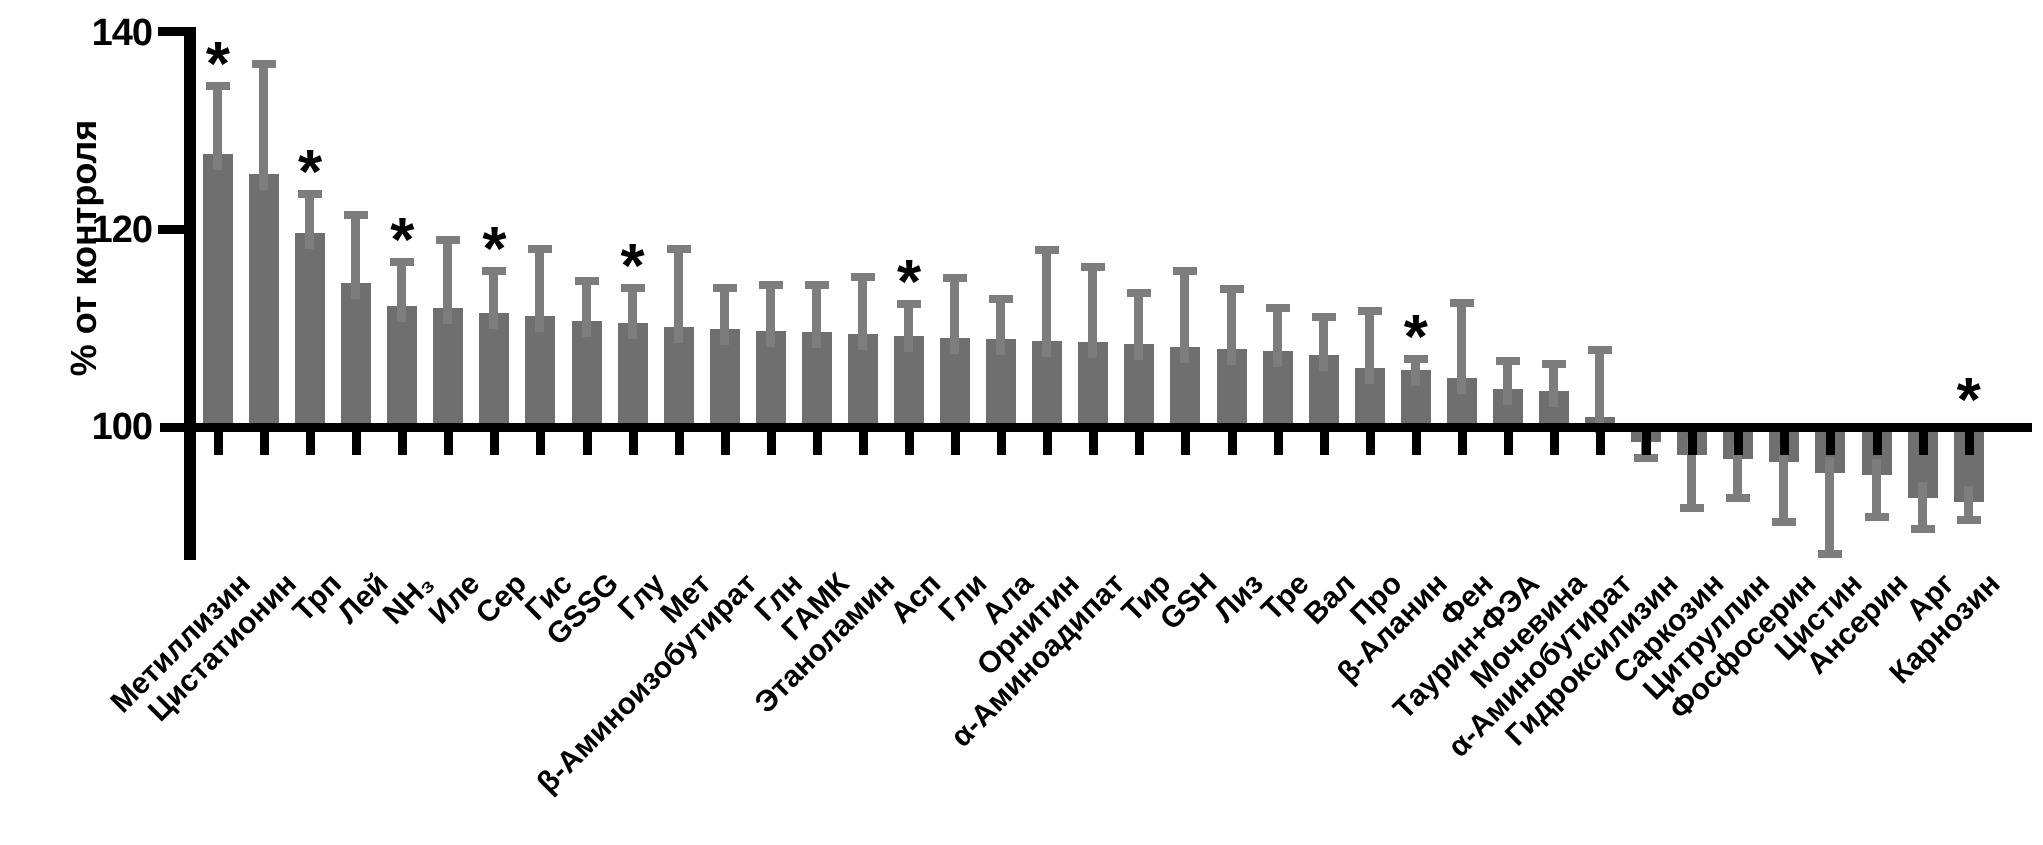 This screenshot has width=2043, height=845. I want to click on bar-GSSG, so click(586, 376).